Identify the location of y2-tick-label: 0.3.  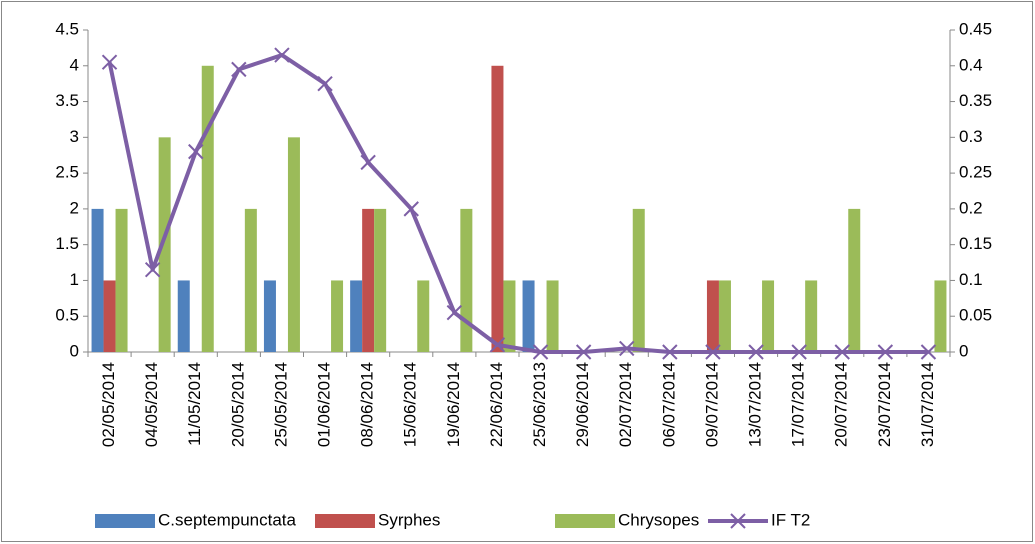
(971, 136).